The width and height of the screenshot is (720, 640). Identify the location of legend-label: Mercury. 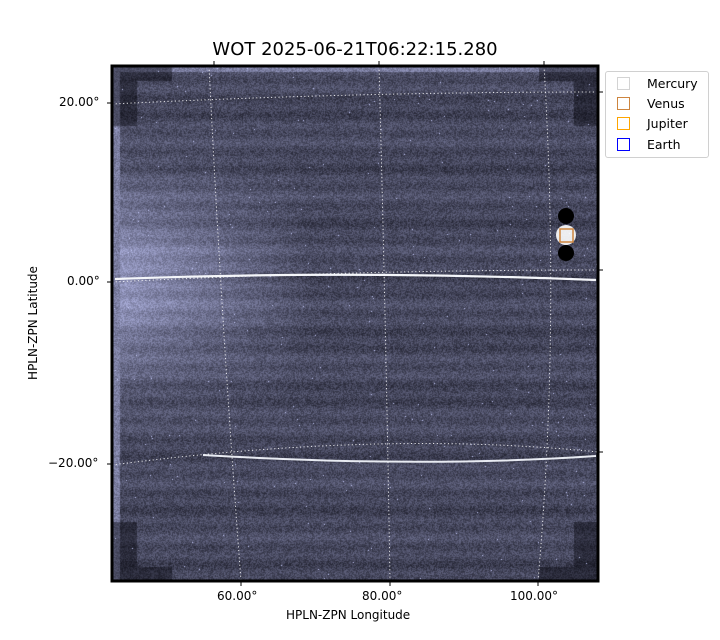
(672, 83).